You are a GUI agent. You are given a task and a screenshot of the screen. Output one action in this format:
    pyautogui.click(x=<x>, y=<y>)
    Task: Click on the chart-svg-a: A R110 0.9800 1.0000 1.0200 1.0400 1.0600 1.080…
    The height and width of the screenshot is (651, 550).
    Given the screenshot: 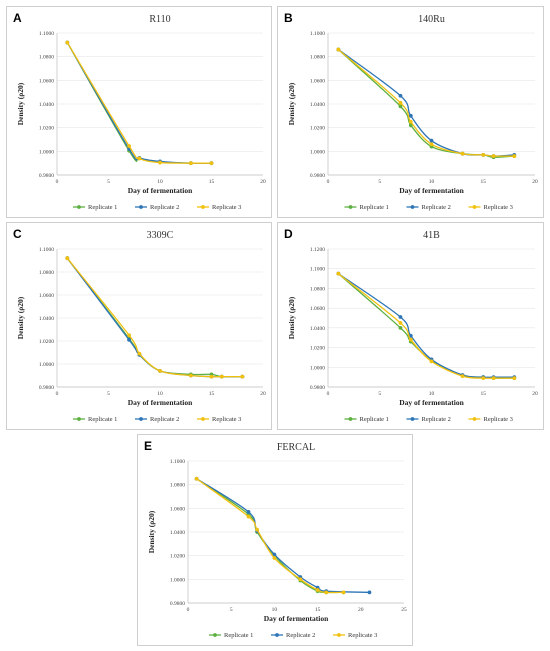 What is the action you would take?
    pyautogui.click(x=139, y=111)
    